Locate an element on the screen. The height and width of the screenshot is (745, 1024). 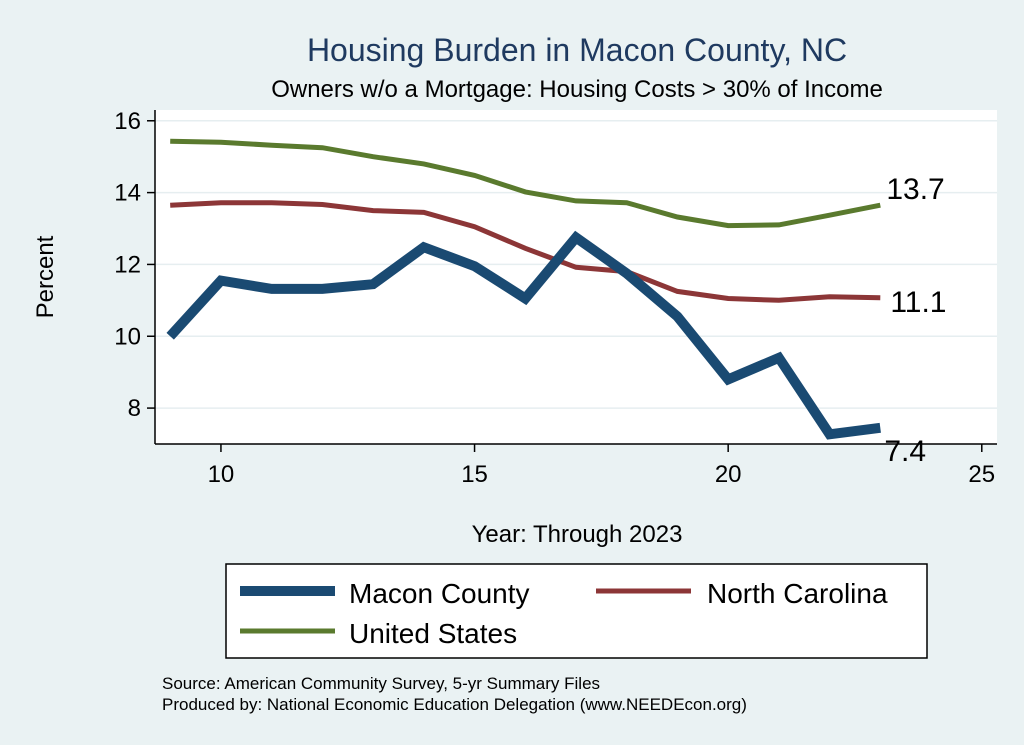
y-tick-label-8: 8 is located at coordinates (134, 408).